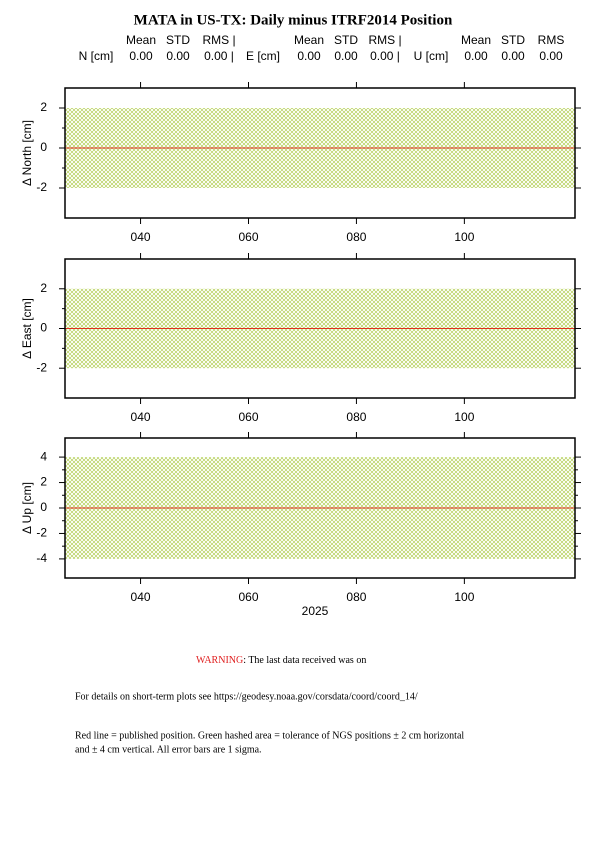  Describe the element at coordinates (43, 456) in the screenshot. I see `y-tick-label: 4` at that location.